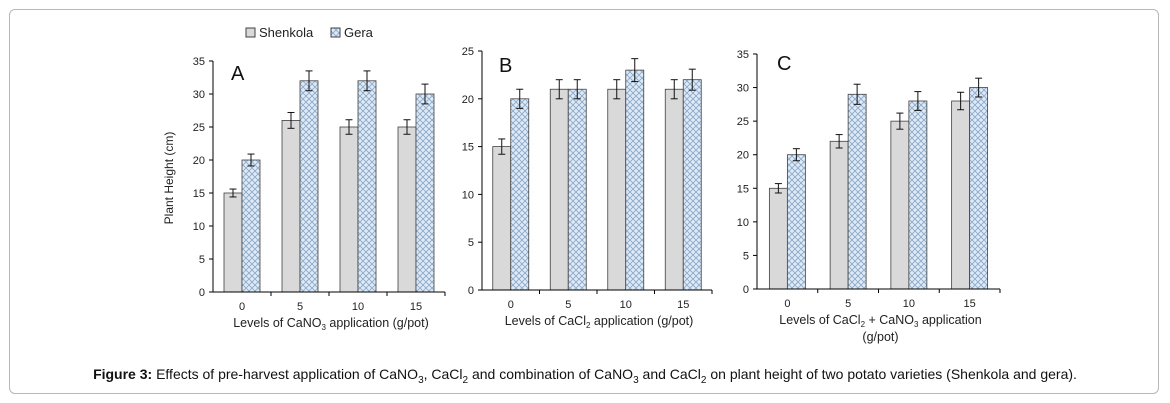 The width and height of the screenshot is (1170, 403). Describe the element at coordinates (880, 321) in the screenshot. I see `x-axis-label: Levels of CaCl2 + CaNO3 application` at that location.